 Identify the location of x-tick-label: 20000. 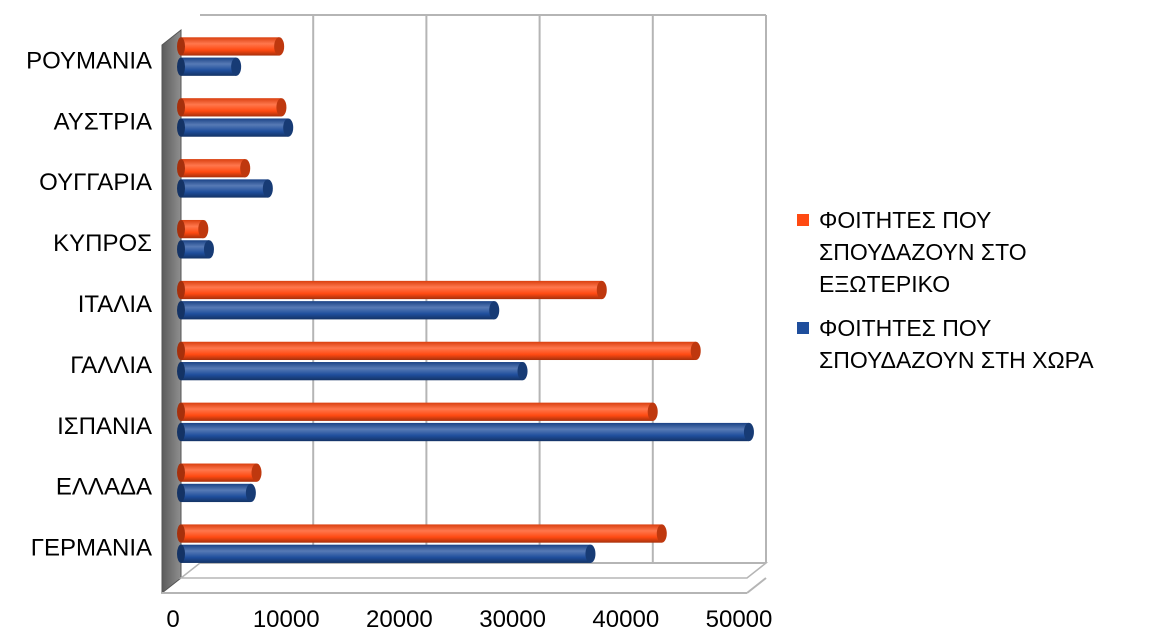
(399, 619).